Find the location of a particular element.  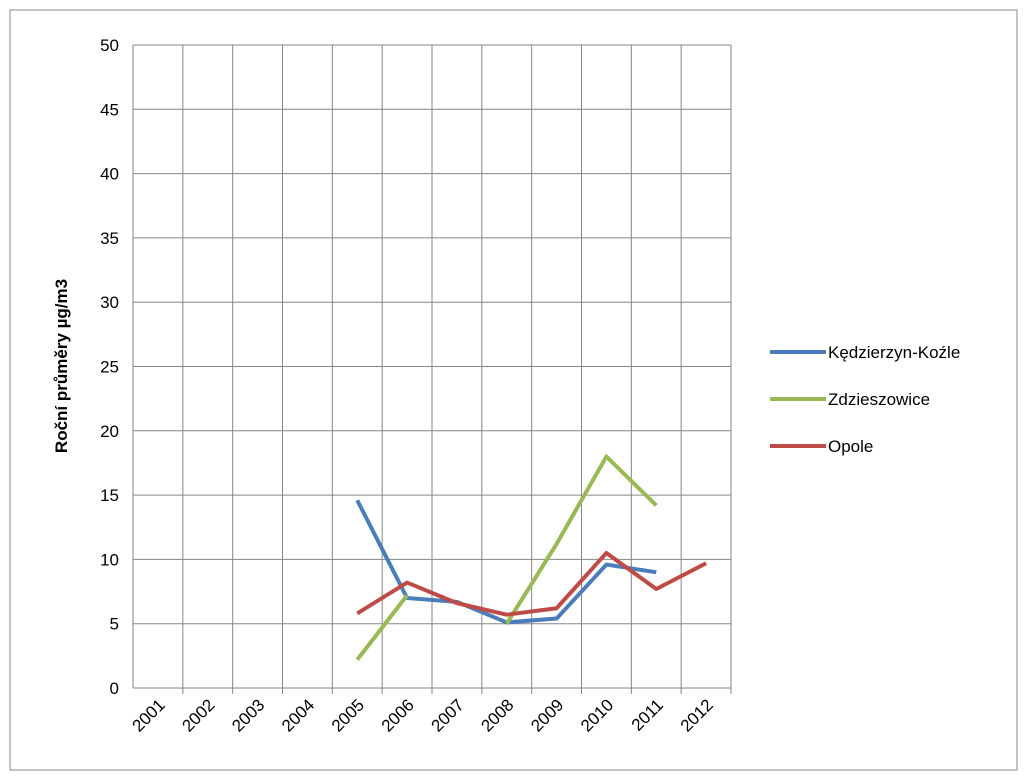

legend-label: Opole is located at coordinates (850, 446).